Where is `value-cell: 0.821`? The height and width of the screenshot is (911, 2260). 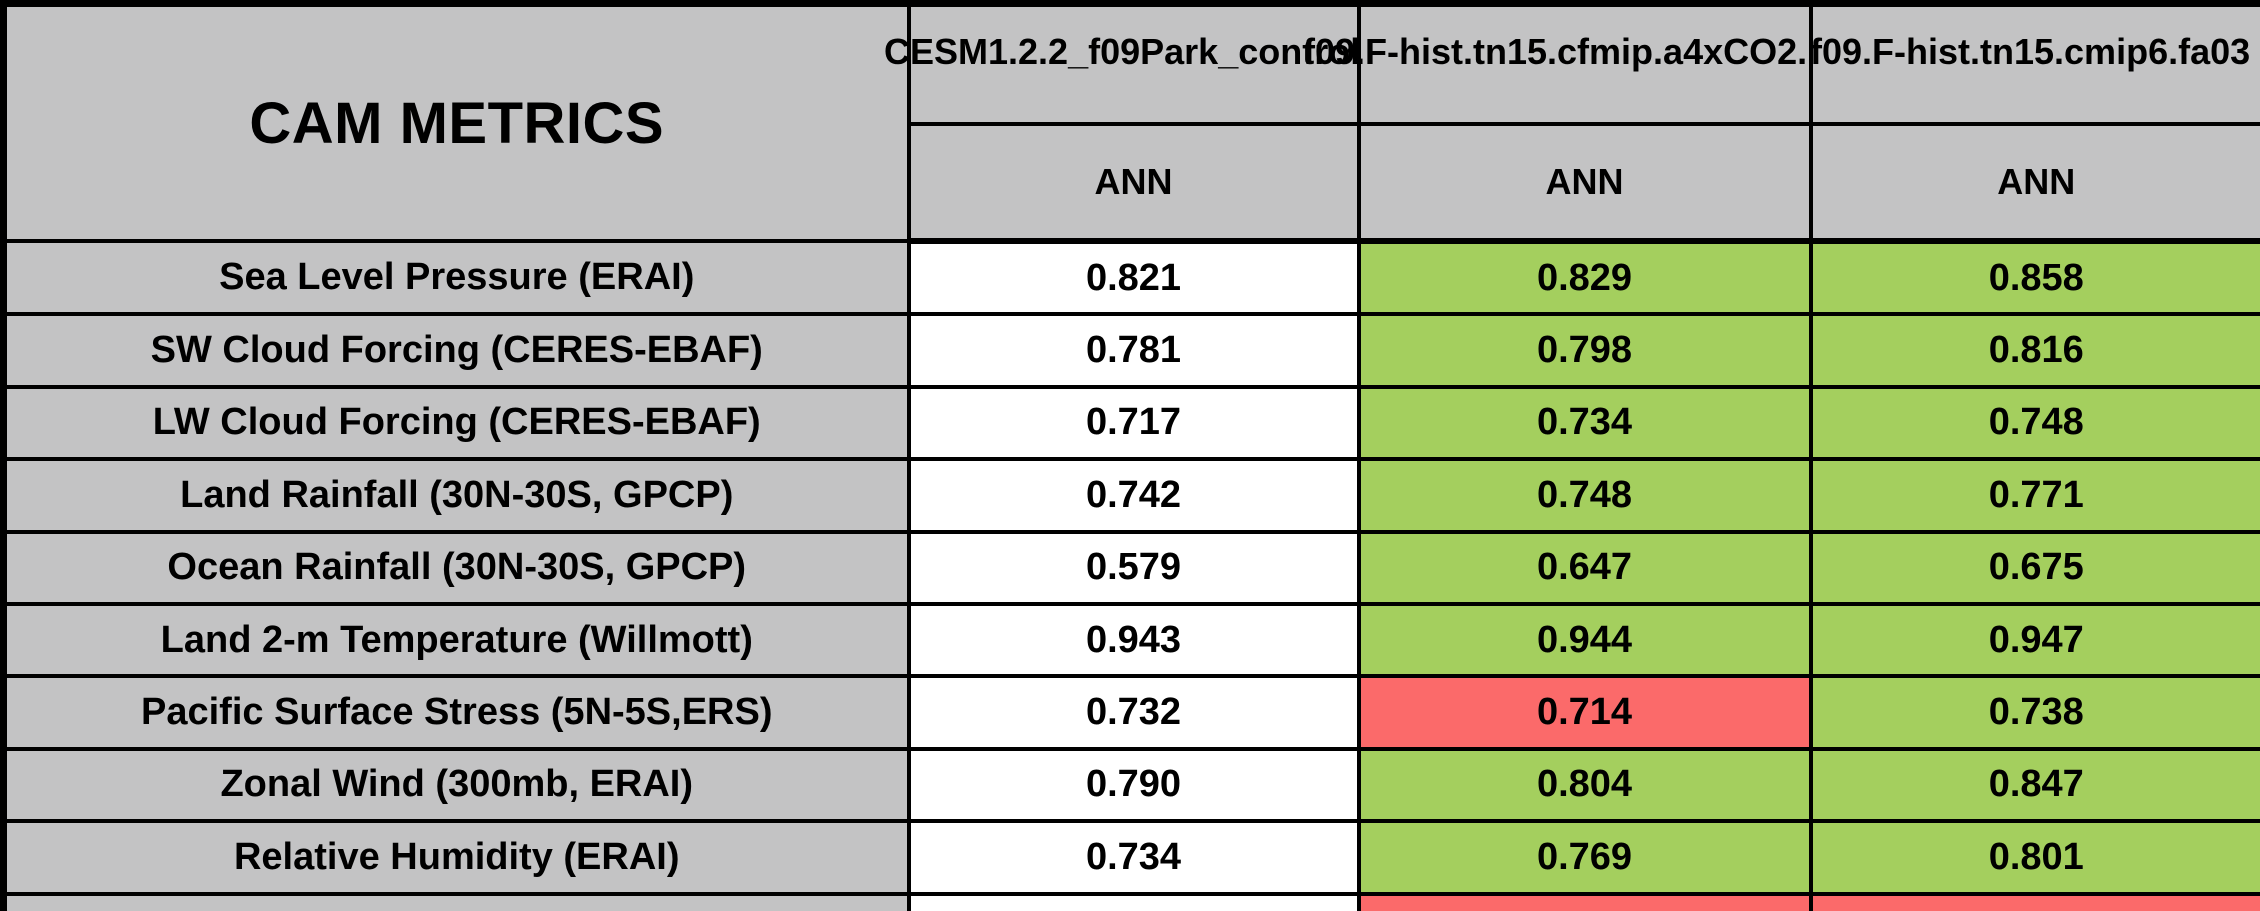
value-cell: 0.821 is located at coordinates (1133, 277).